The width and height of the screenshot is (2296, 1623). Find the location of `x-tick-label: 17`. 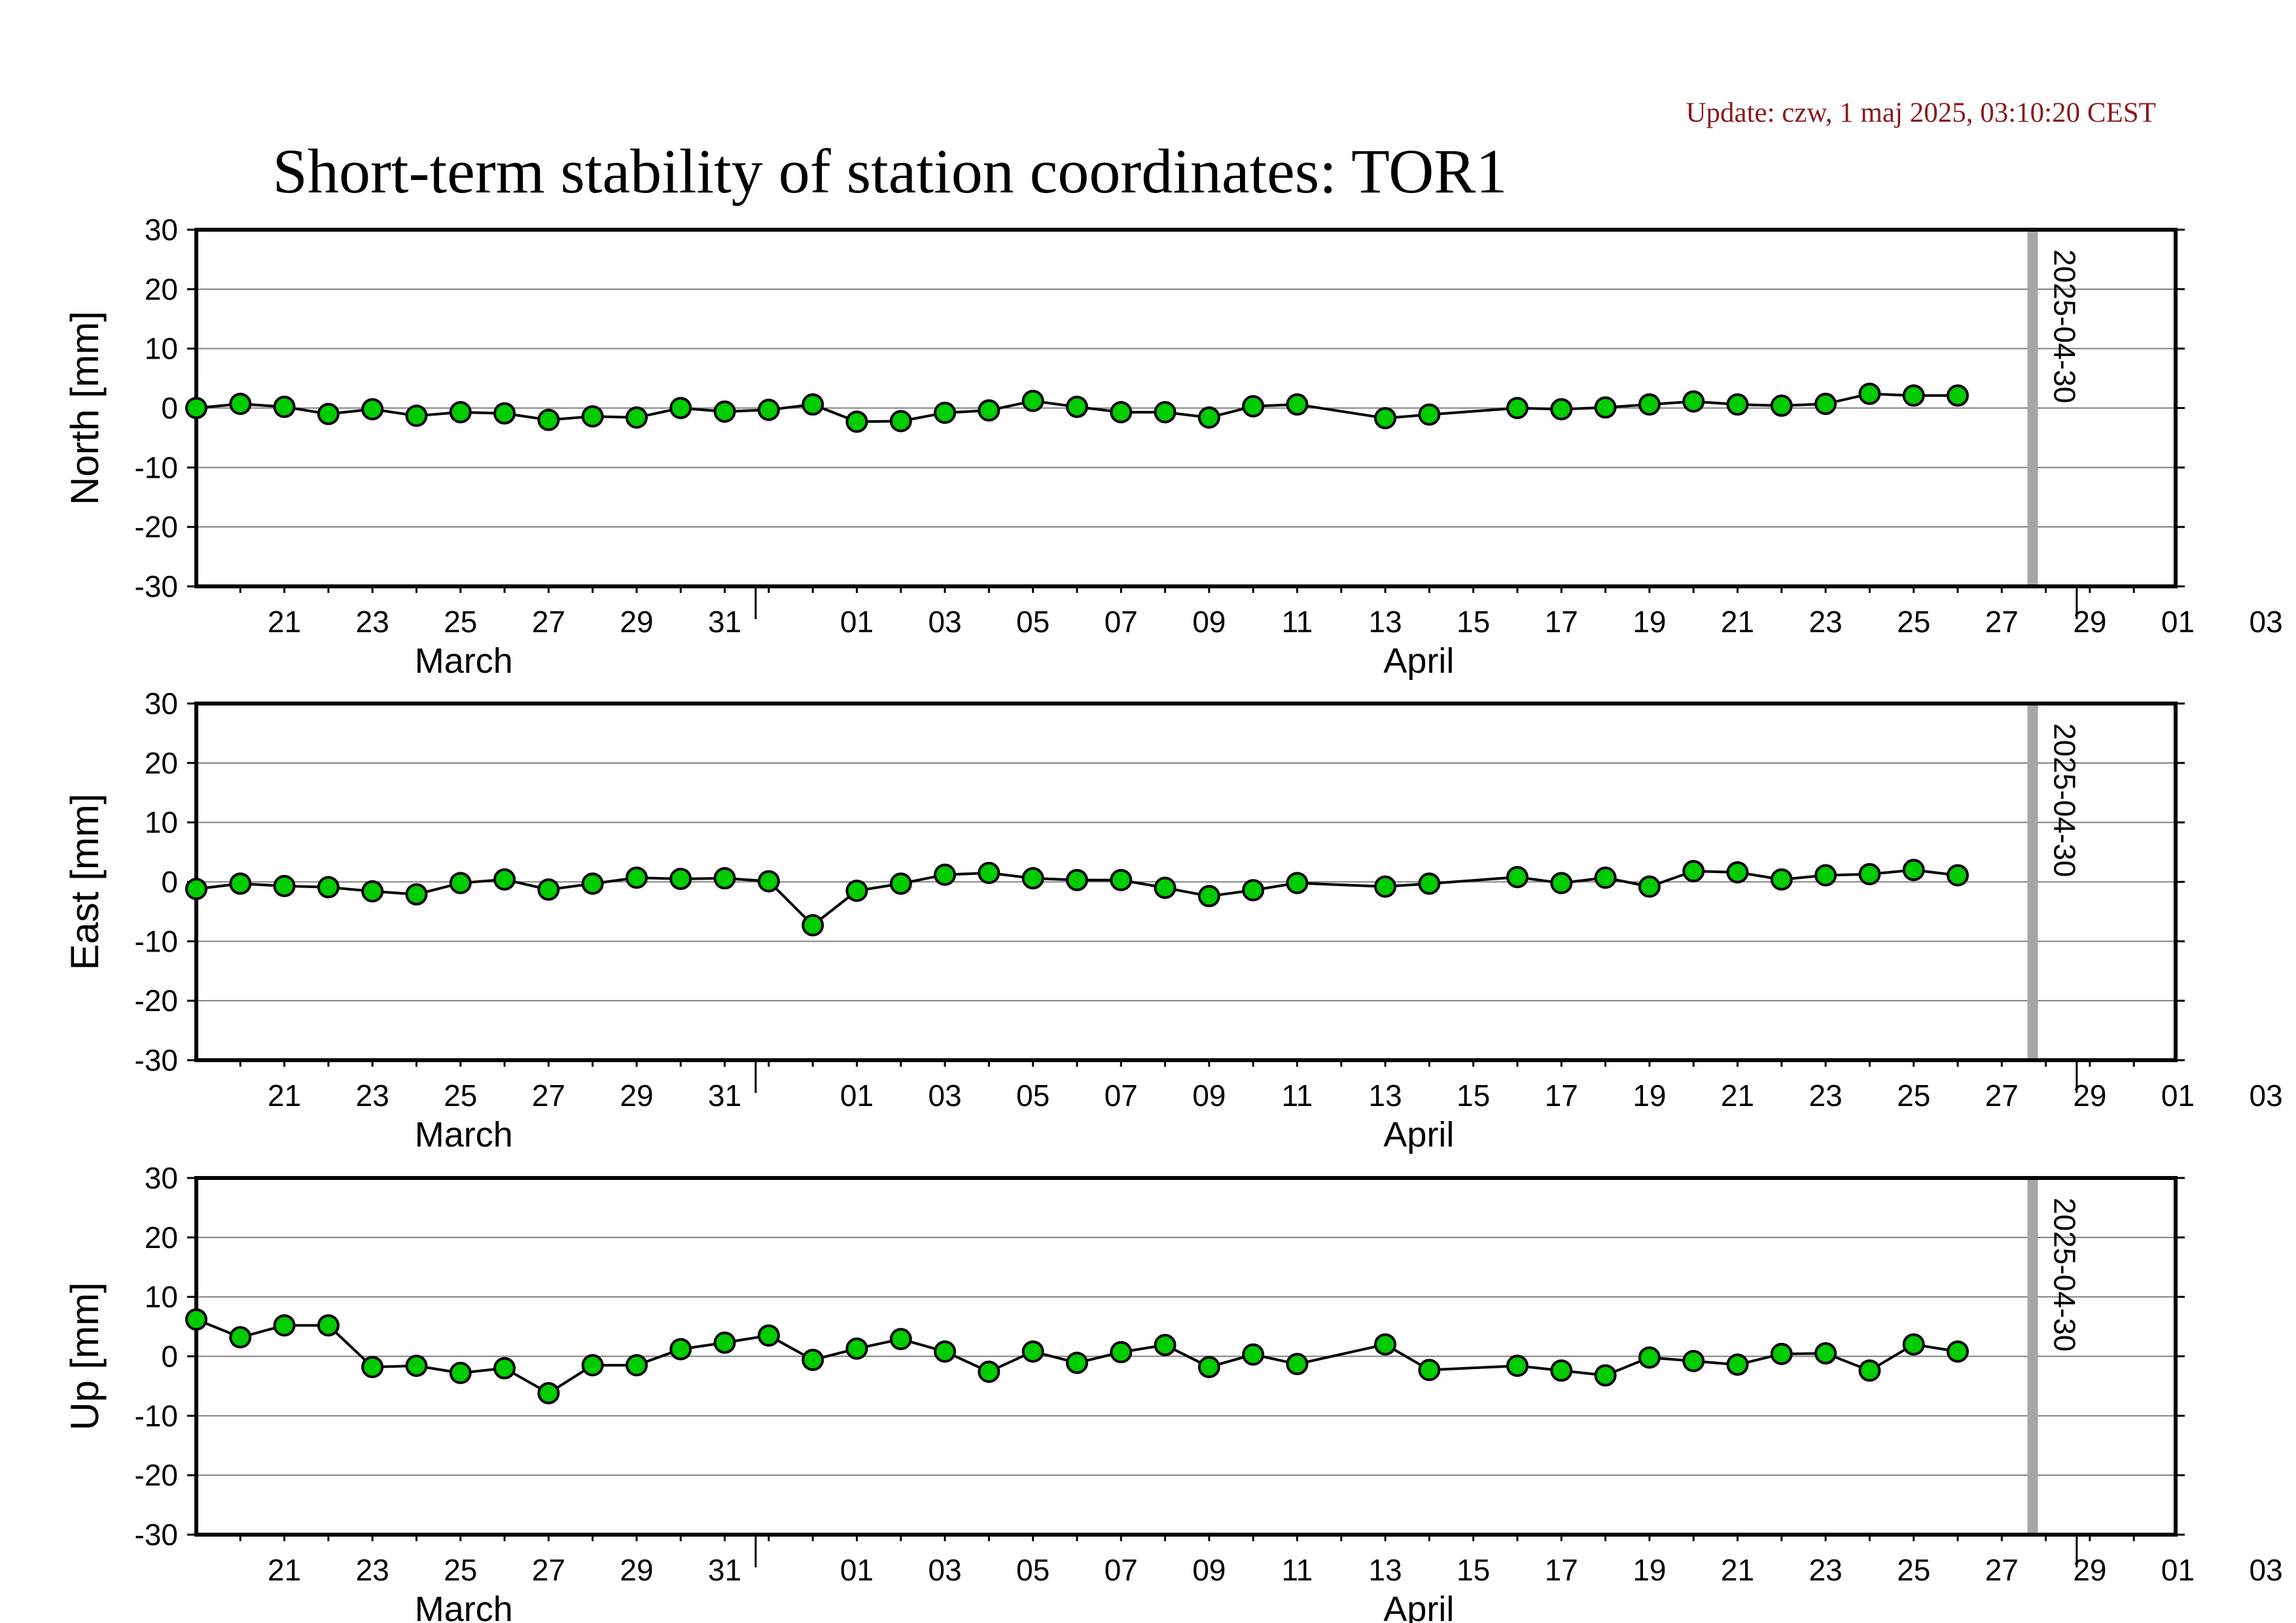

x-tick-label: 17 is located at coordinates (1562, 1570).